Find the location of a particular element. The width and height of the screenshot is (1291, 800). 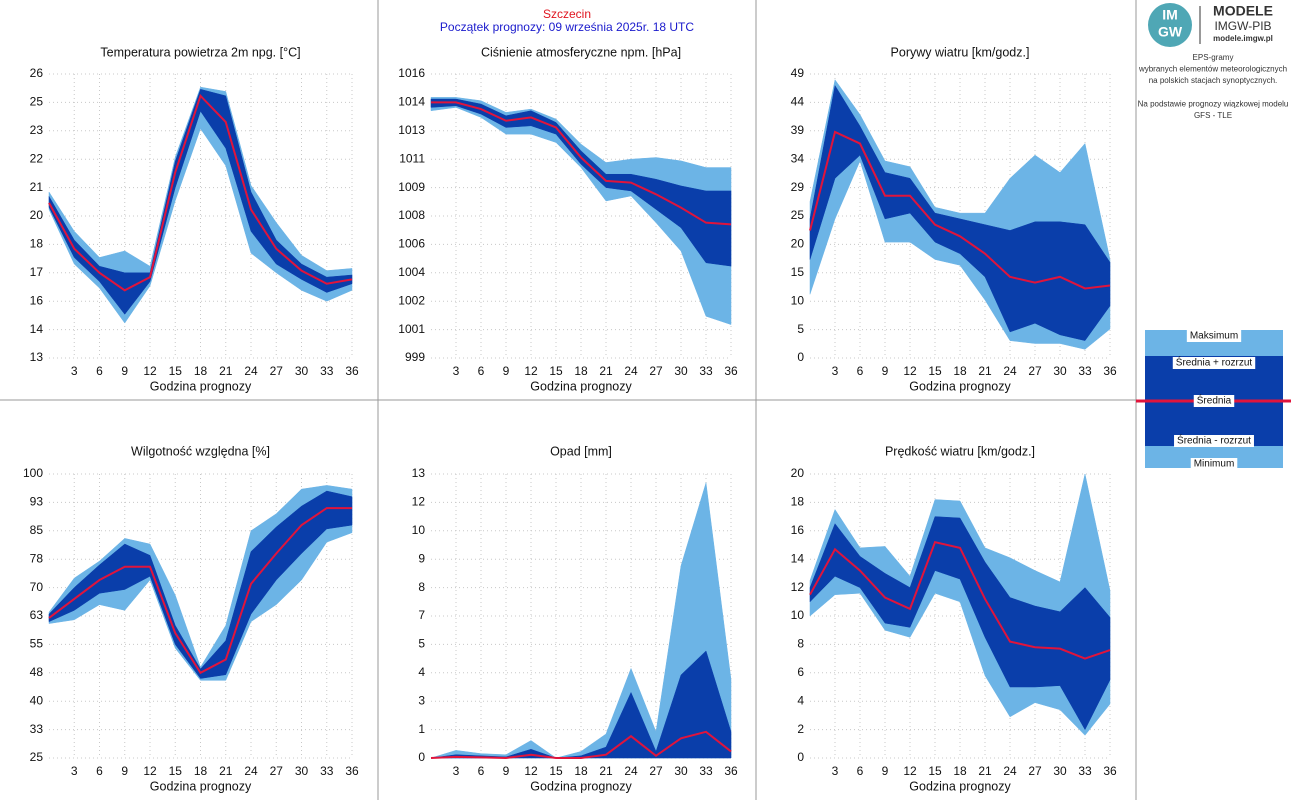

logo-circle is located at coordinates (1170, 25).